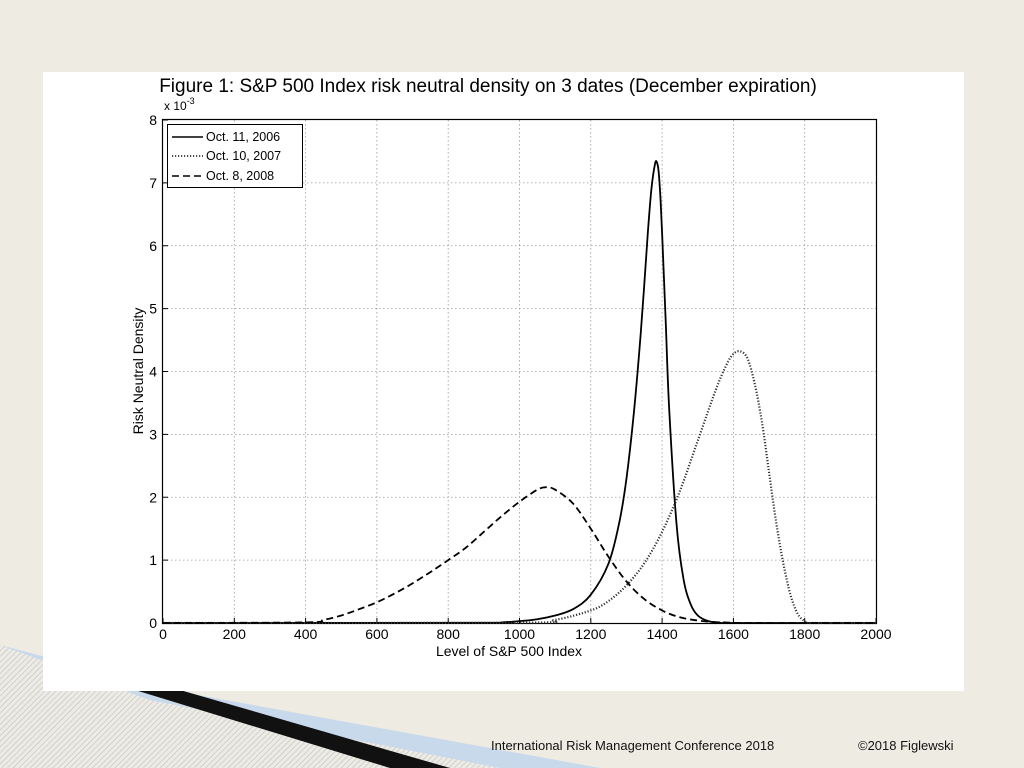 The height and width of the screenshot is (768, 1024). What do you see at coordinates (306, 634) in the screenshot?
I see `x-tick-label: 400` at bounding box center [306, 634].